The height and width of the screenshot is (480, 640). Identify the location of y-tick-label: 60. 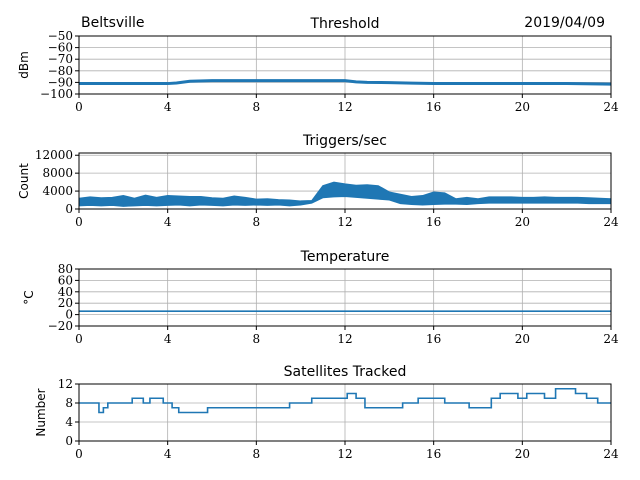
(65, 280).